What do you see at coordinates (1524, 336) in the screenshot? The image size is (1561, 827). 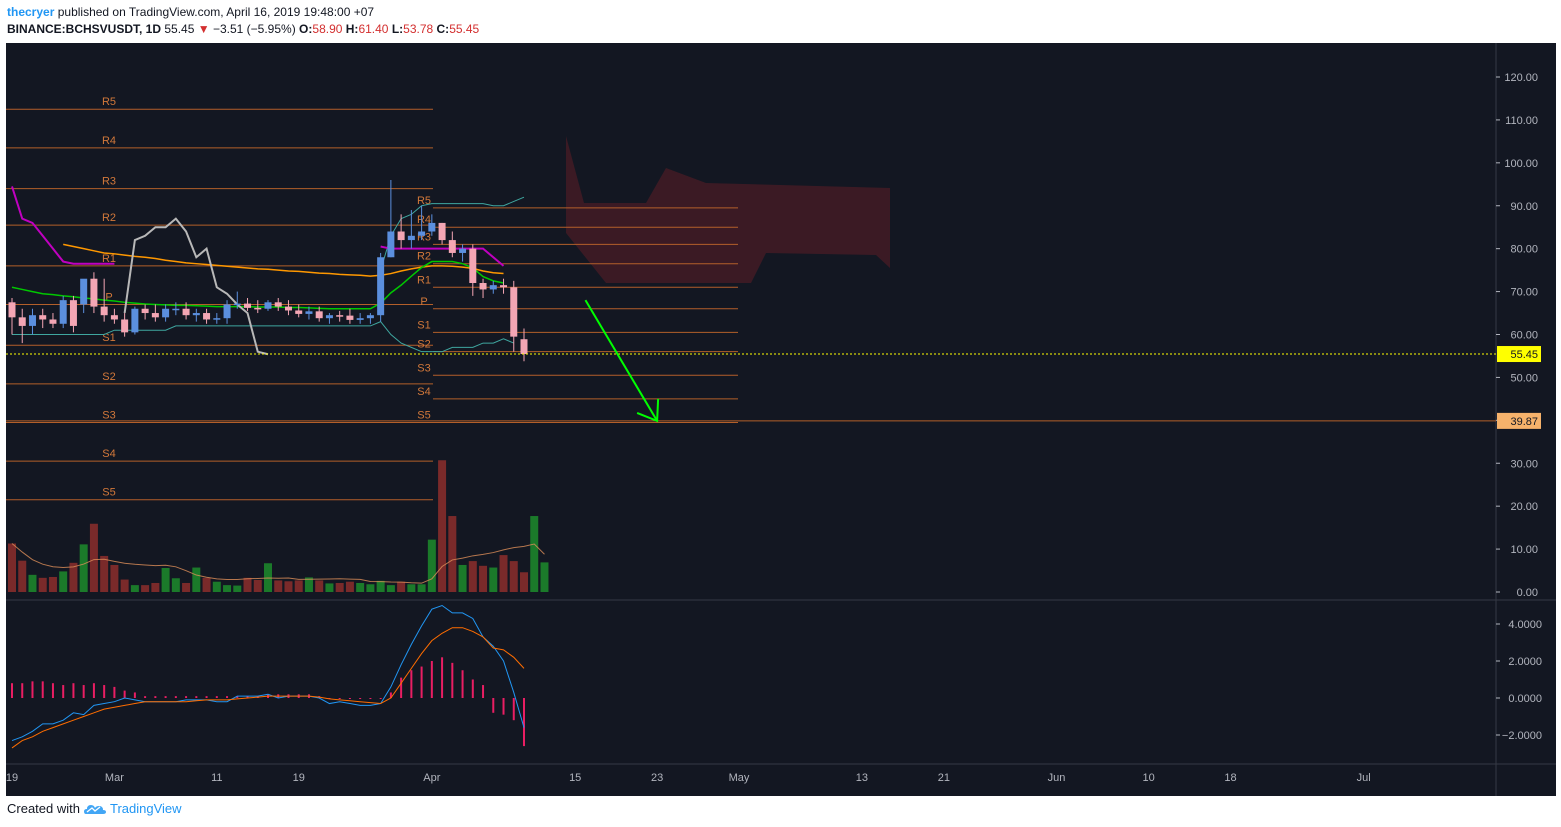 I see `price-tick-label: 60.00` at bounding box center [1524, 336].